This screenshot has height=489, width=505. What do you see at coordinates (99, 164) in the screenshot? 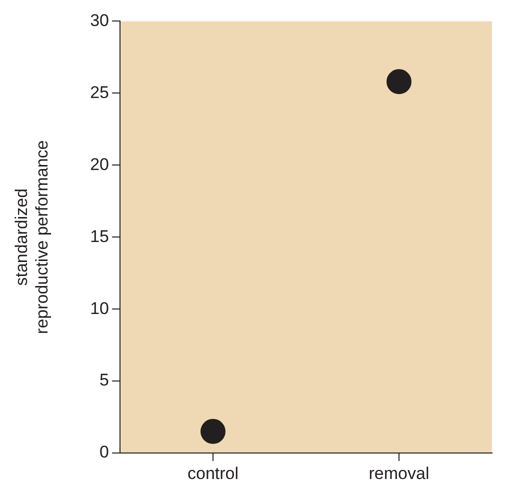
I see `y-tick-label: 20` at bounding box center [99, 164].